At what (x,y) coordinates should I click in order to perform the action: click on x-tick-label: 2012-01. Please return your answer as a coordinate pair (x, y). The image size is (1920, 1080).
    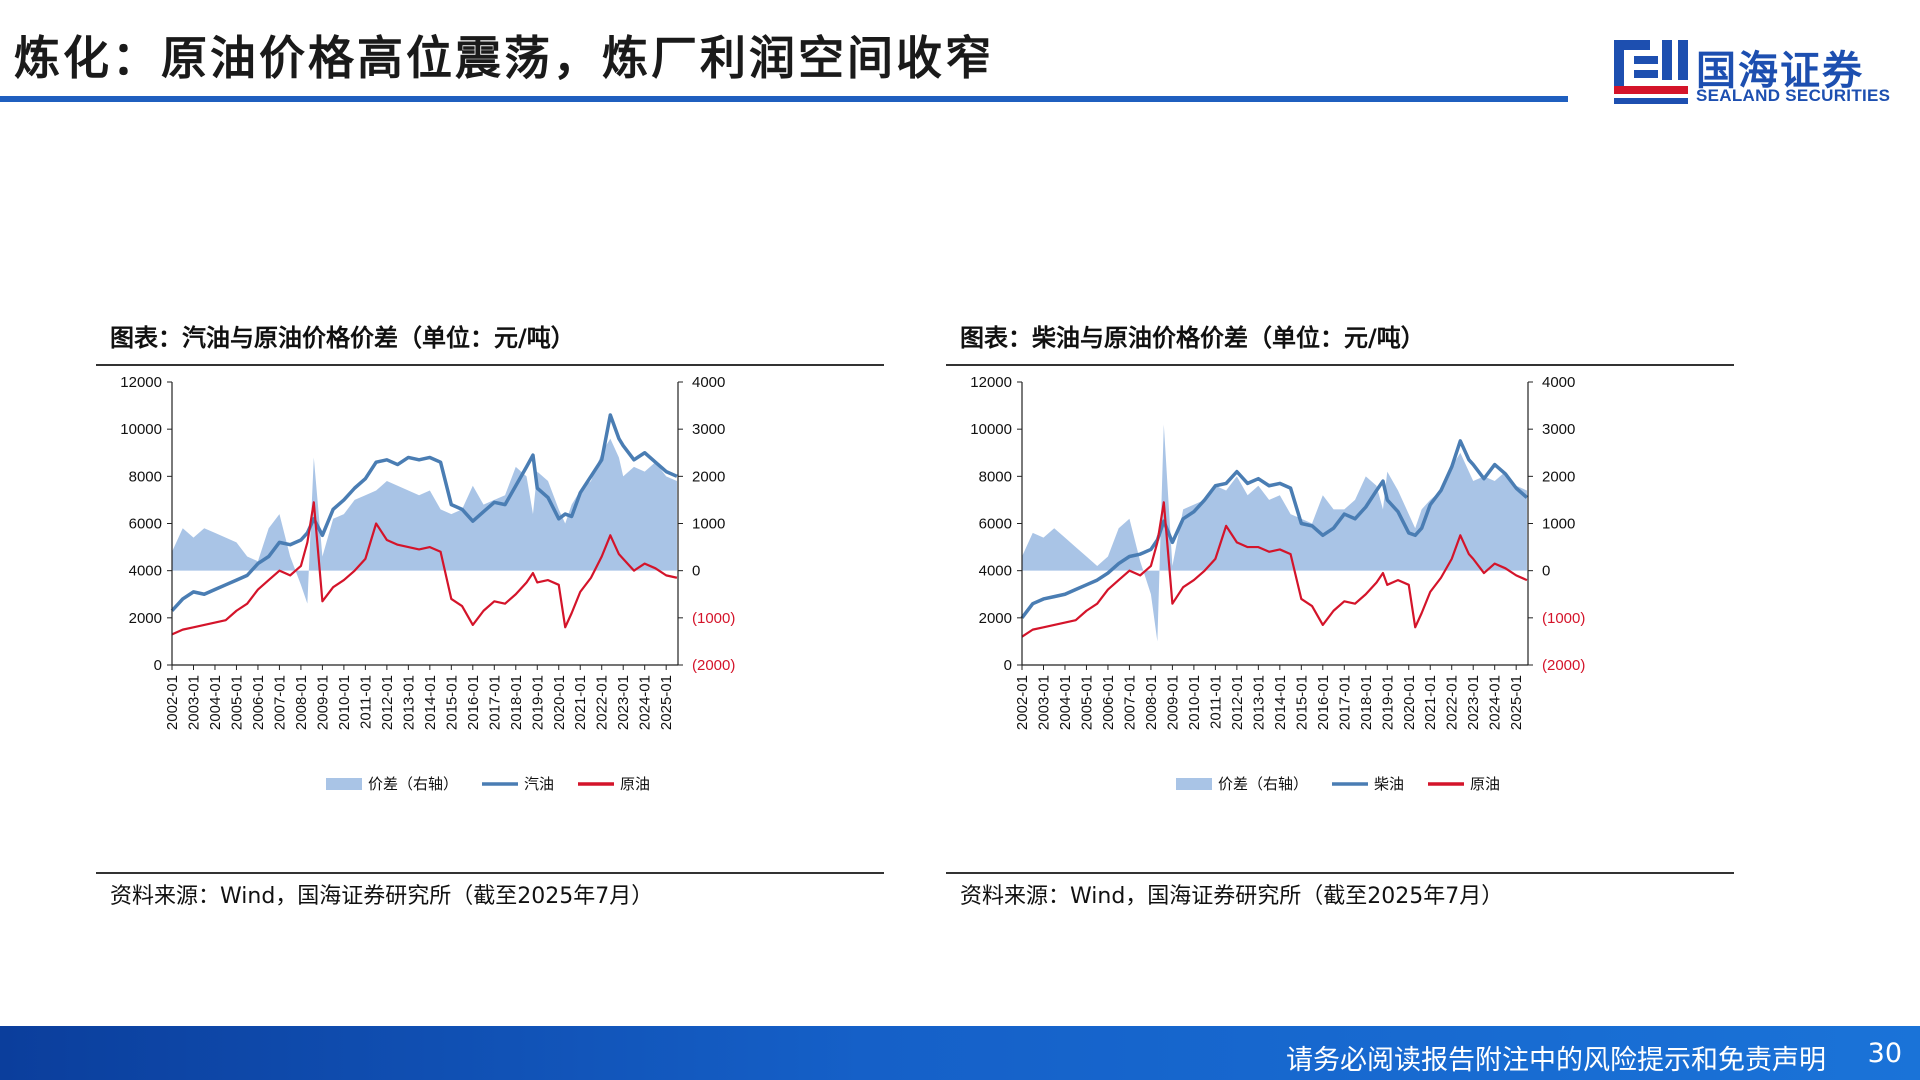
    Looking at the image, I should click on (387, 702).